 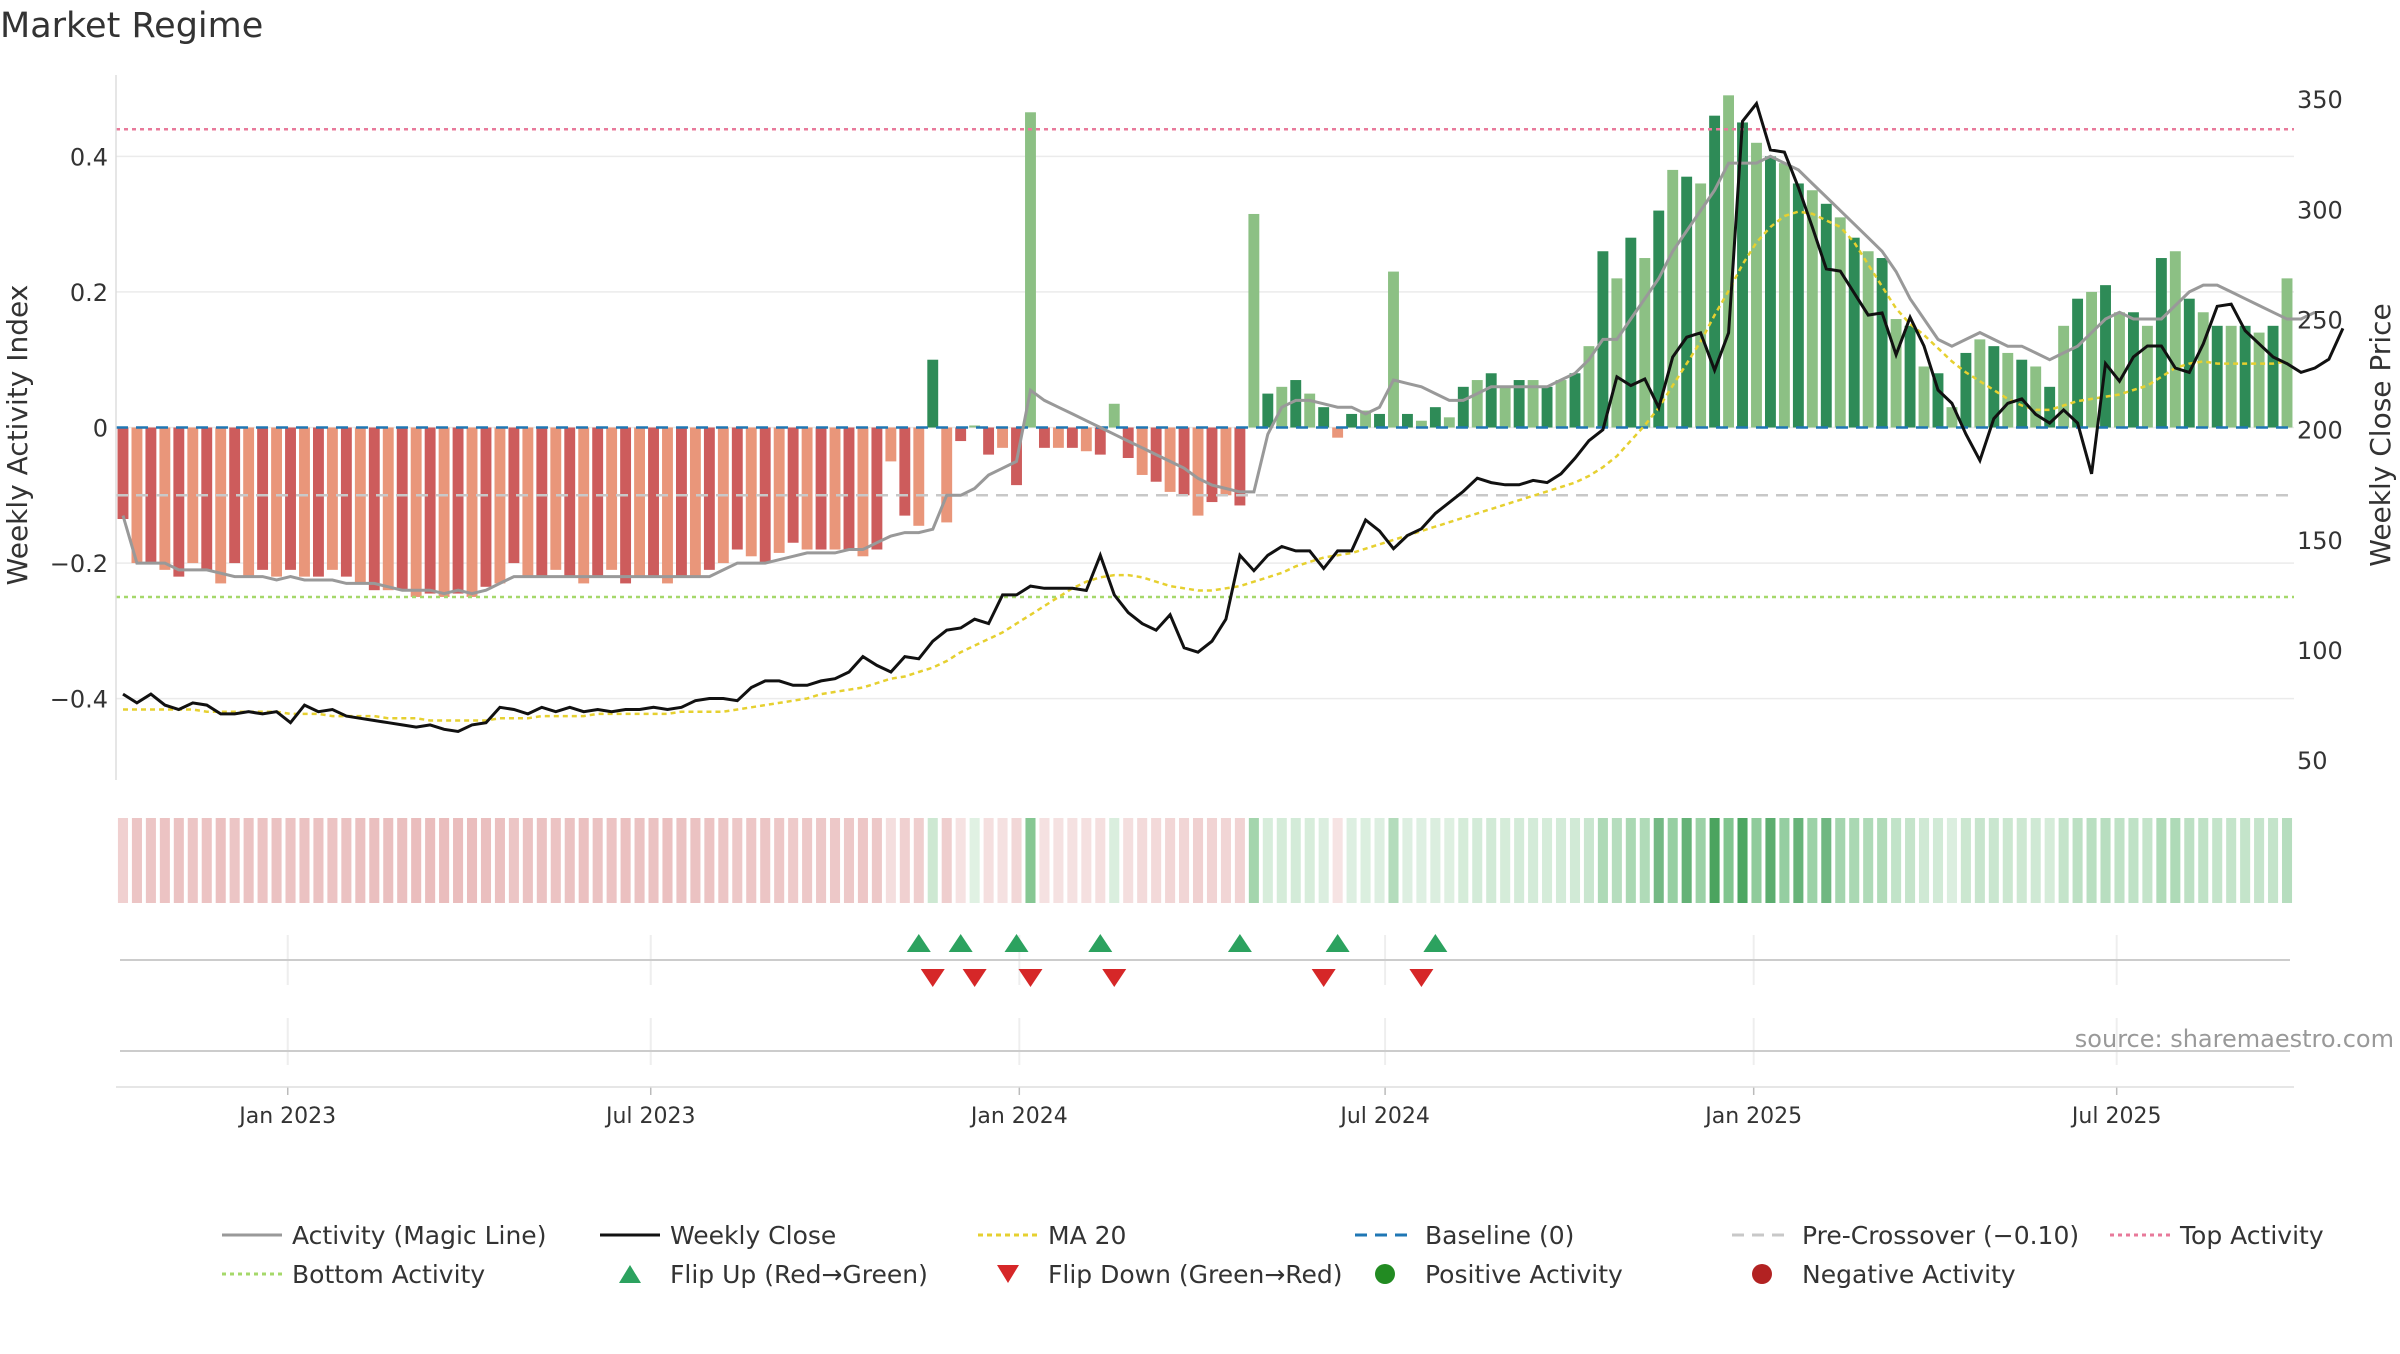 I want to click on legend-item: Baseline (0), so click(x=1464, y=1235).